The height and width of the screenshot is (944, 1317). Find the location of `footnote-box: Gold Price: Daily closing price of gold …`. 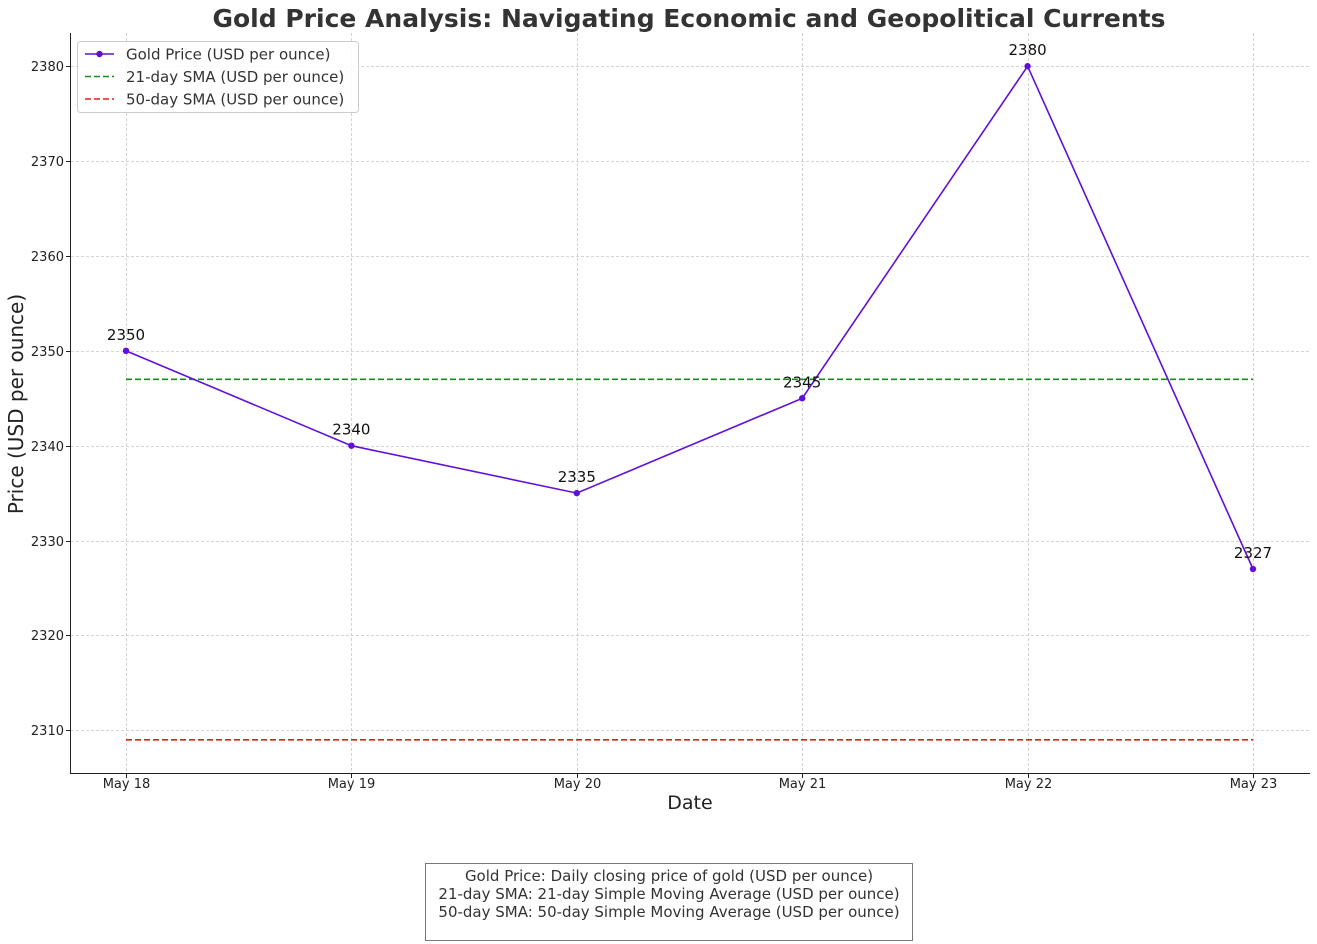

footnote-box: Gold Price: Daily closing price of gold … is located at coordinates (669, 902).